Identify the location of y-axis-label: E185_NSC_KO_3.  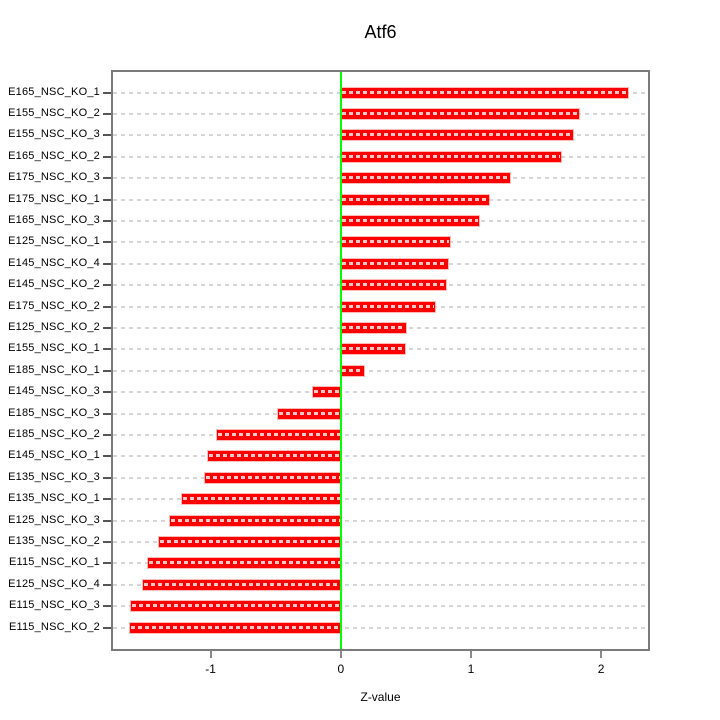
(54, 412).